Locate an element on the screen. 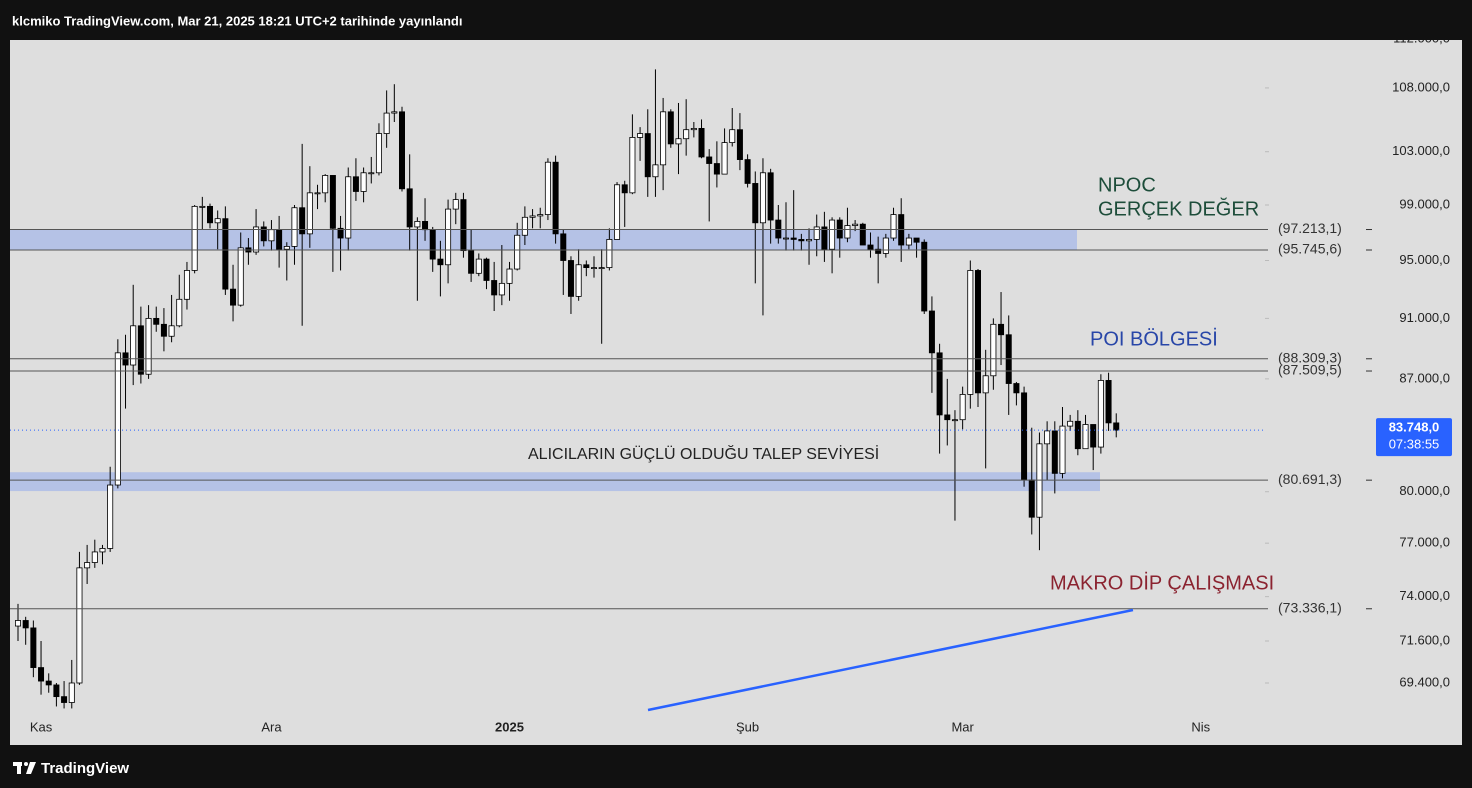  annotation: GERÇEK DEĞER is located at coordinates (1178, 208).